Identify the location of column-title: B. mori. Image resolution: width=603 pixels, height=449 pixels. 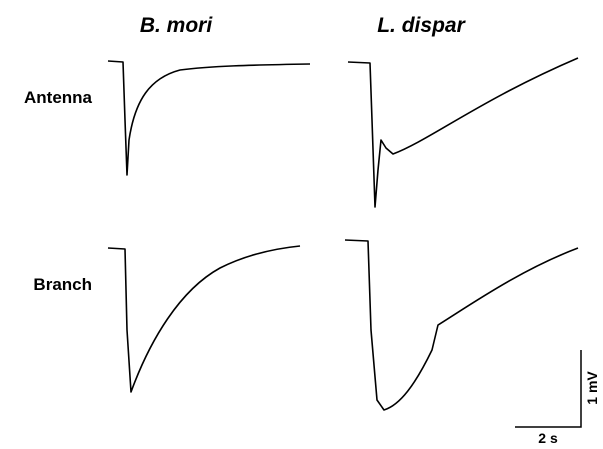
(177, 25).